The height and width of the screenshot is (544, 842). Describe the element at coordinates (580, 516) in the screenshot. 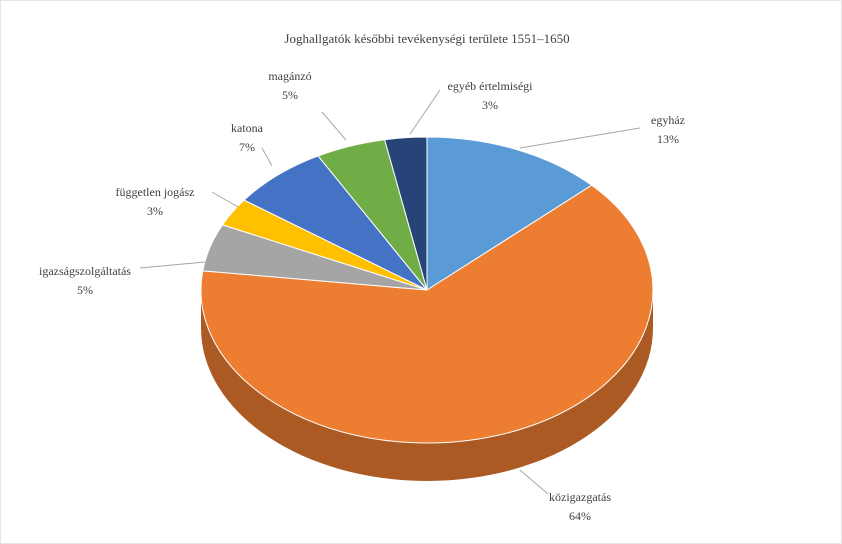

I see `data-label-value: 64%` at that location.